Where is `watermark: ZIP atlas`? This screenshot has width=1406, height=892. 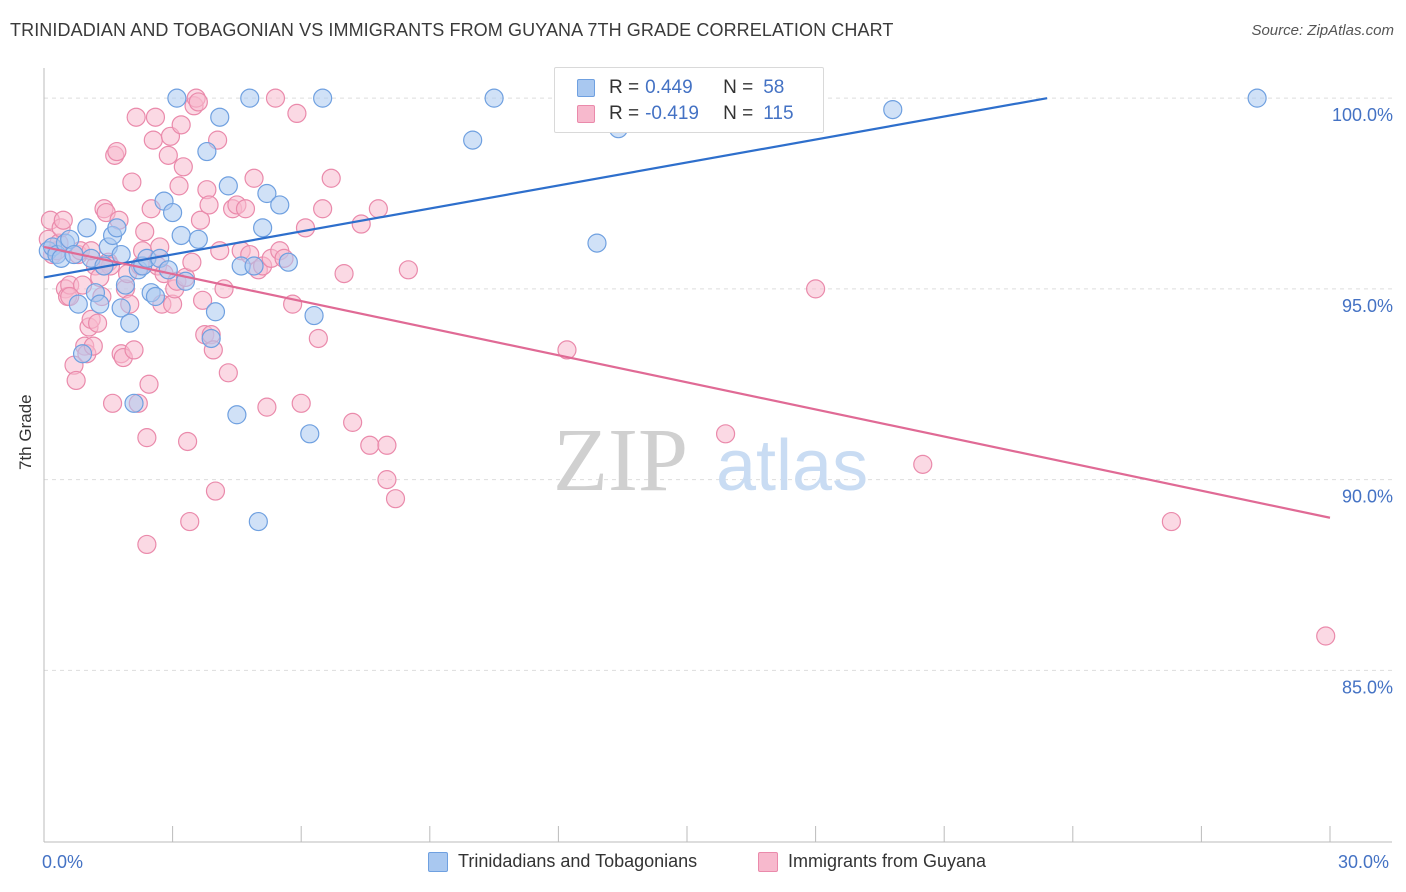
watermark: ZIP atlas is located at coordinates (710, 460).